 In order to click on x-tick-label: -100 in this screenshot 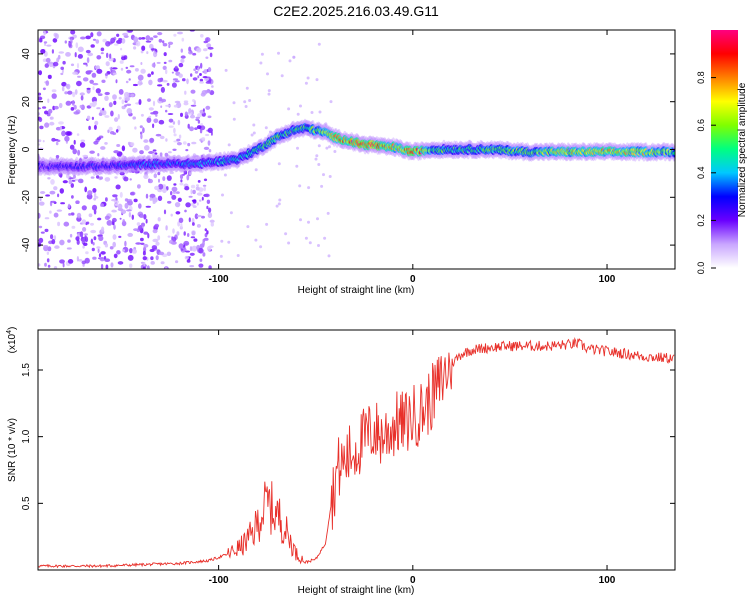, I will do `click(219, 580)`.